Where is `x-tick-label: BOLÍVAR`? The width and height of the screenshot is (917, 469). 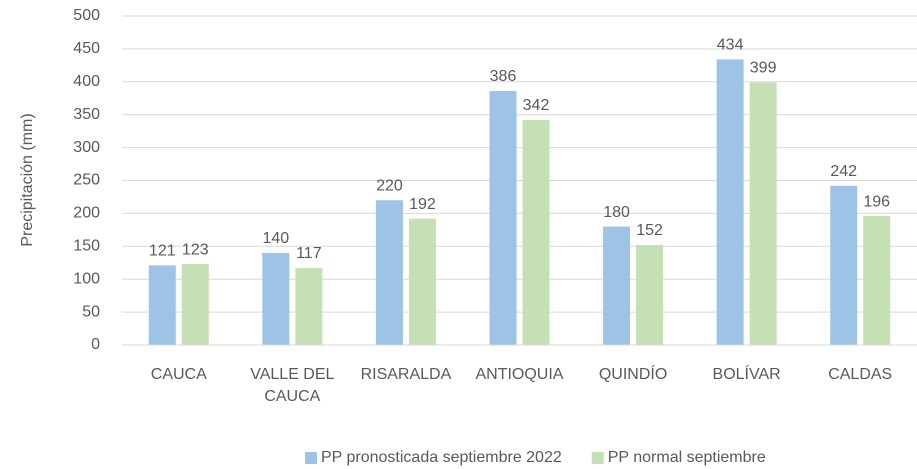 x-tick-label: BOLÍVAR is located at coordinates (746, 374).